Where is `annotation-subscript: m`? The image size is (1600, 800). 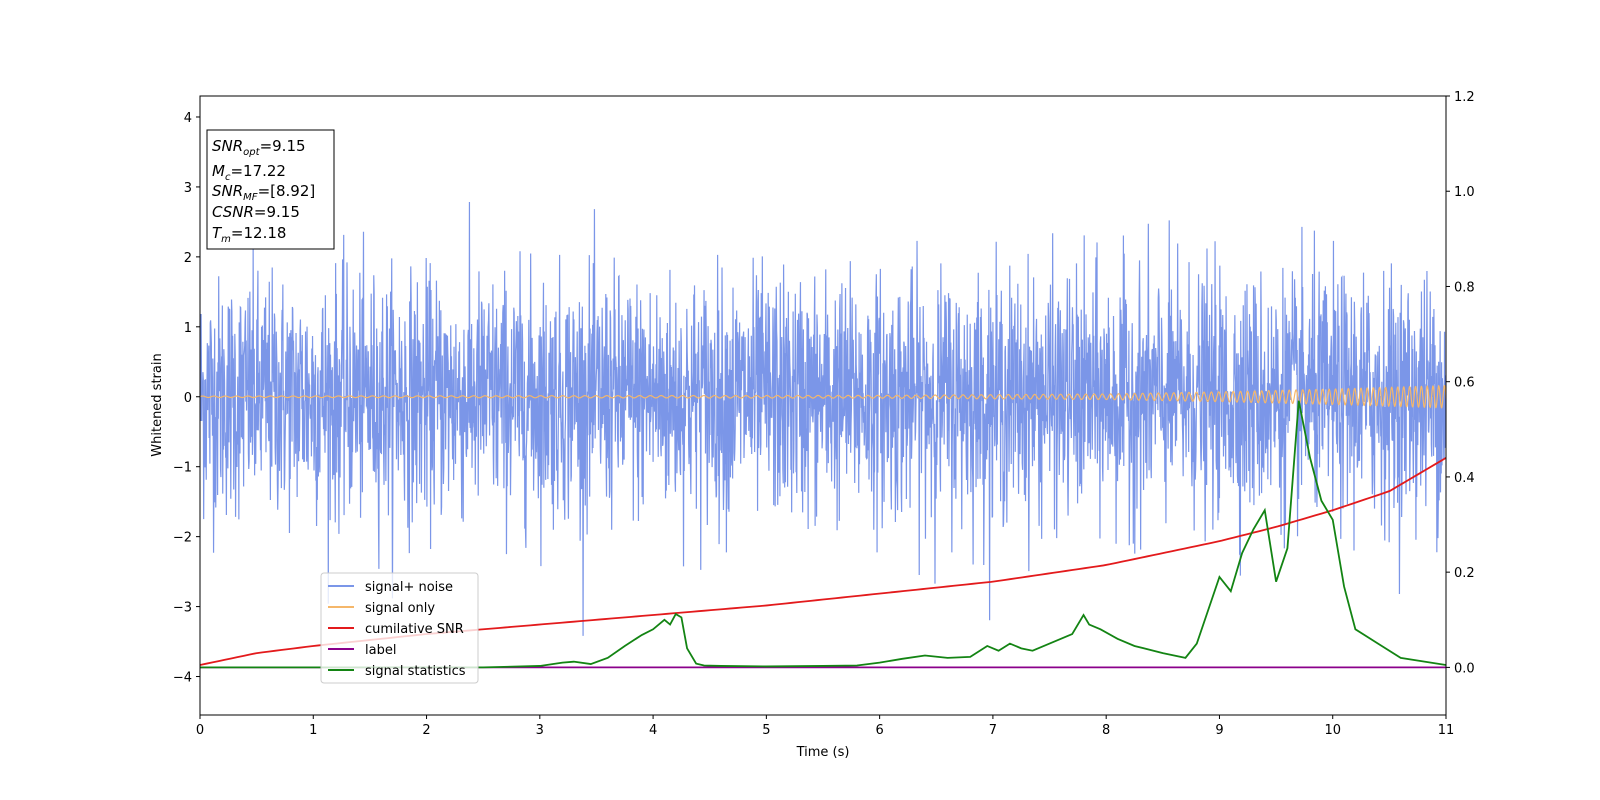
annotation-subscript: m is located at coordinates (226, 239).